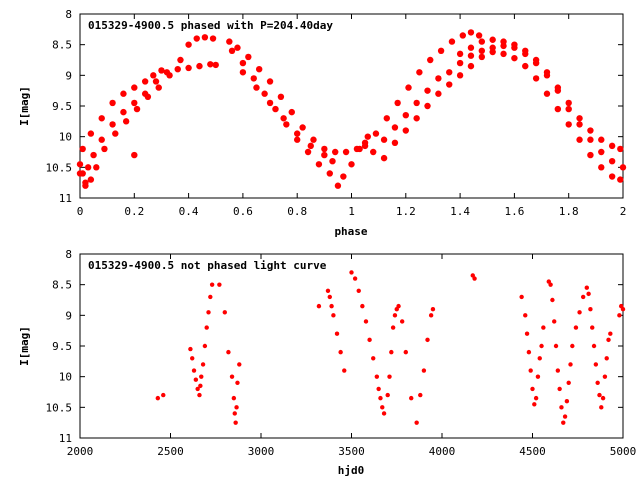 The width and height of the screenshot is (640, 480). Describe the element at coordinates (59, 407) in the screenshot. I see `y-tick-label: 10.5` at that location.